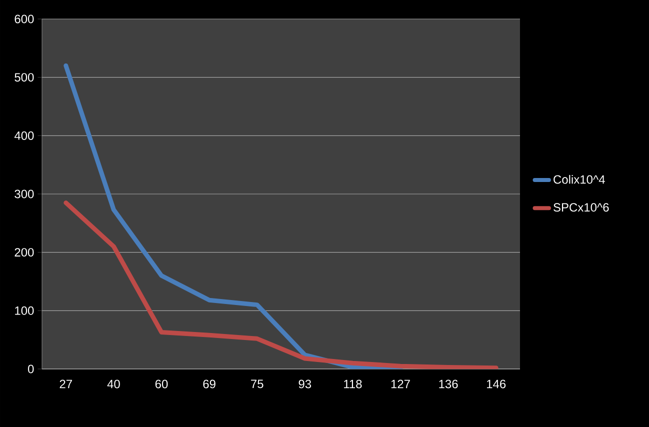 This screenshot has height=427, width=649. Describe the element at coordinates (31, 369) in the screenshot. I see `y-tick-label: 0` at that location.